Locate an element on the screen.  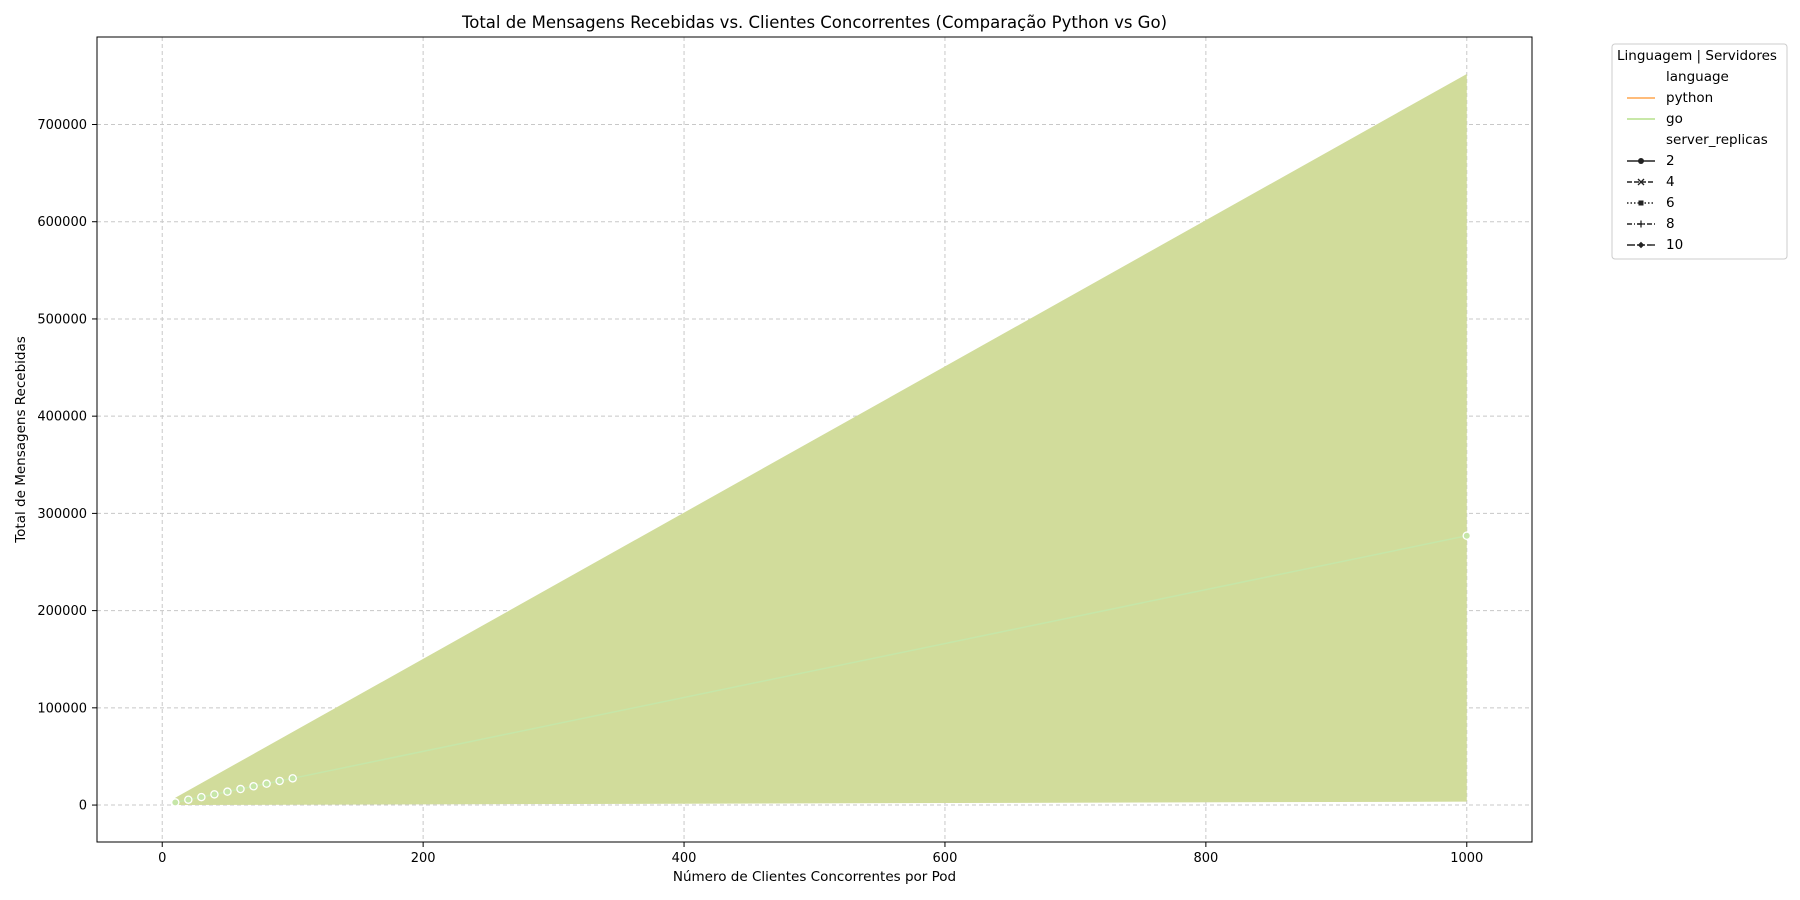
legend-label: server_replicas is located at coordinates (1717, 140).